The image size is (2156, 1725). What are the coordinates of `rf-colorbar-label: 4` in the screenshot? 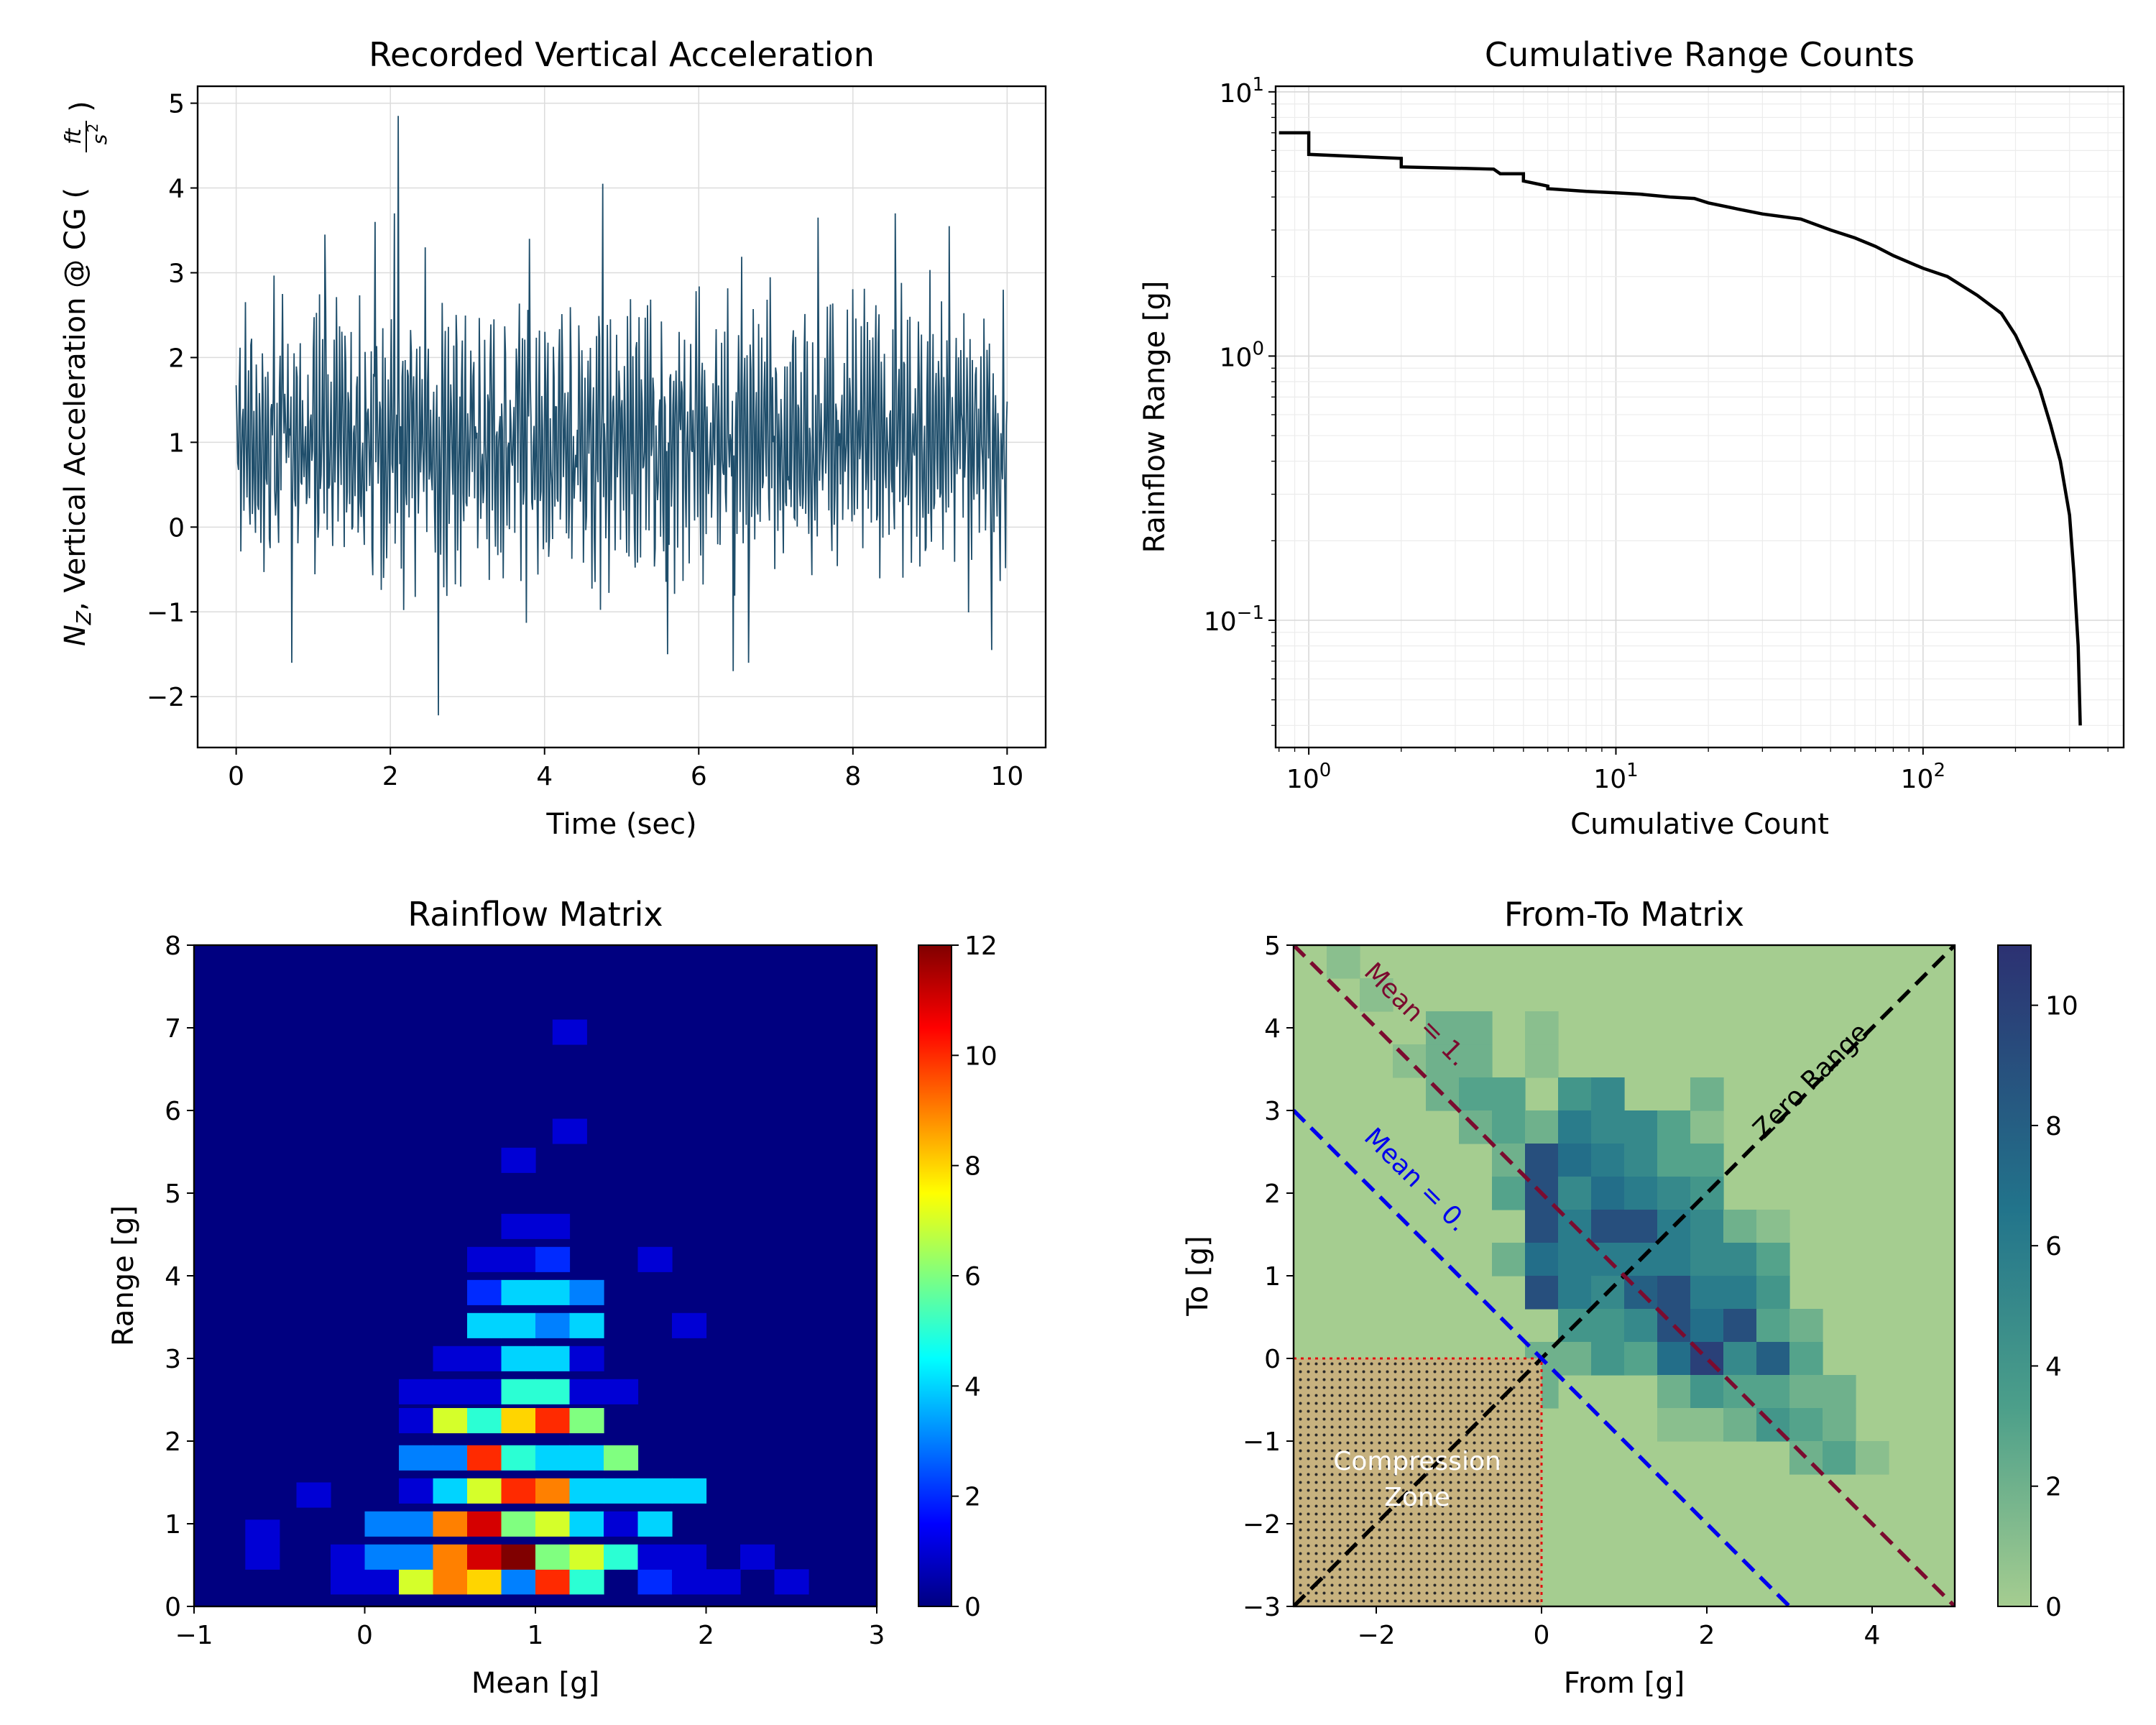 It's located at (973, 1387).